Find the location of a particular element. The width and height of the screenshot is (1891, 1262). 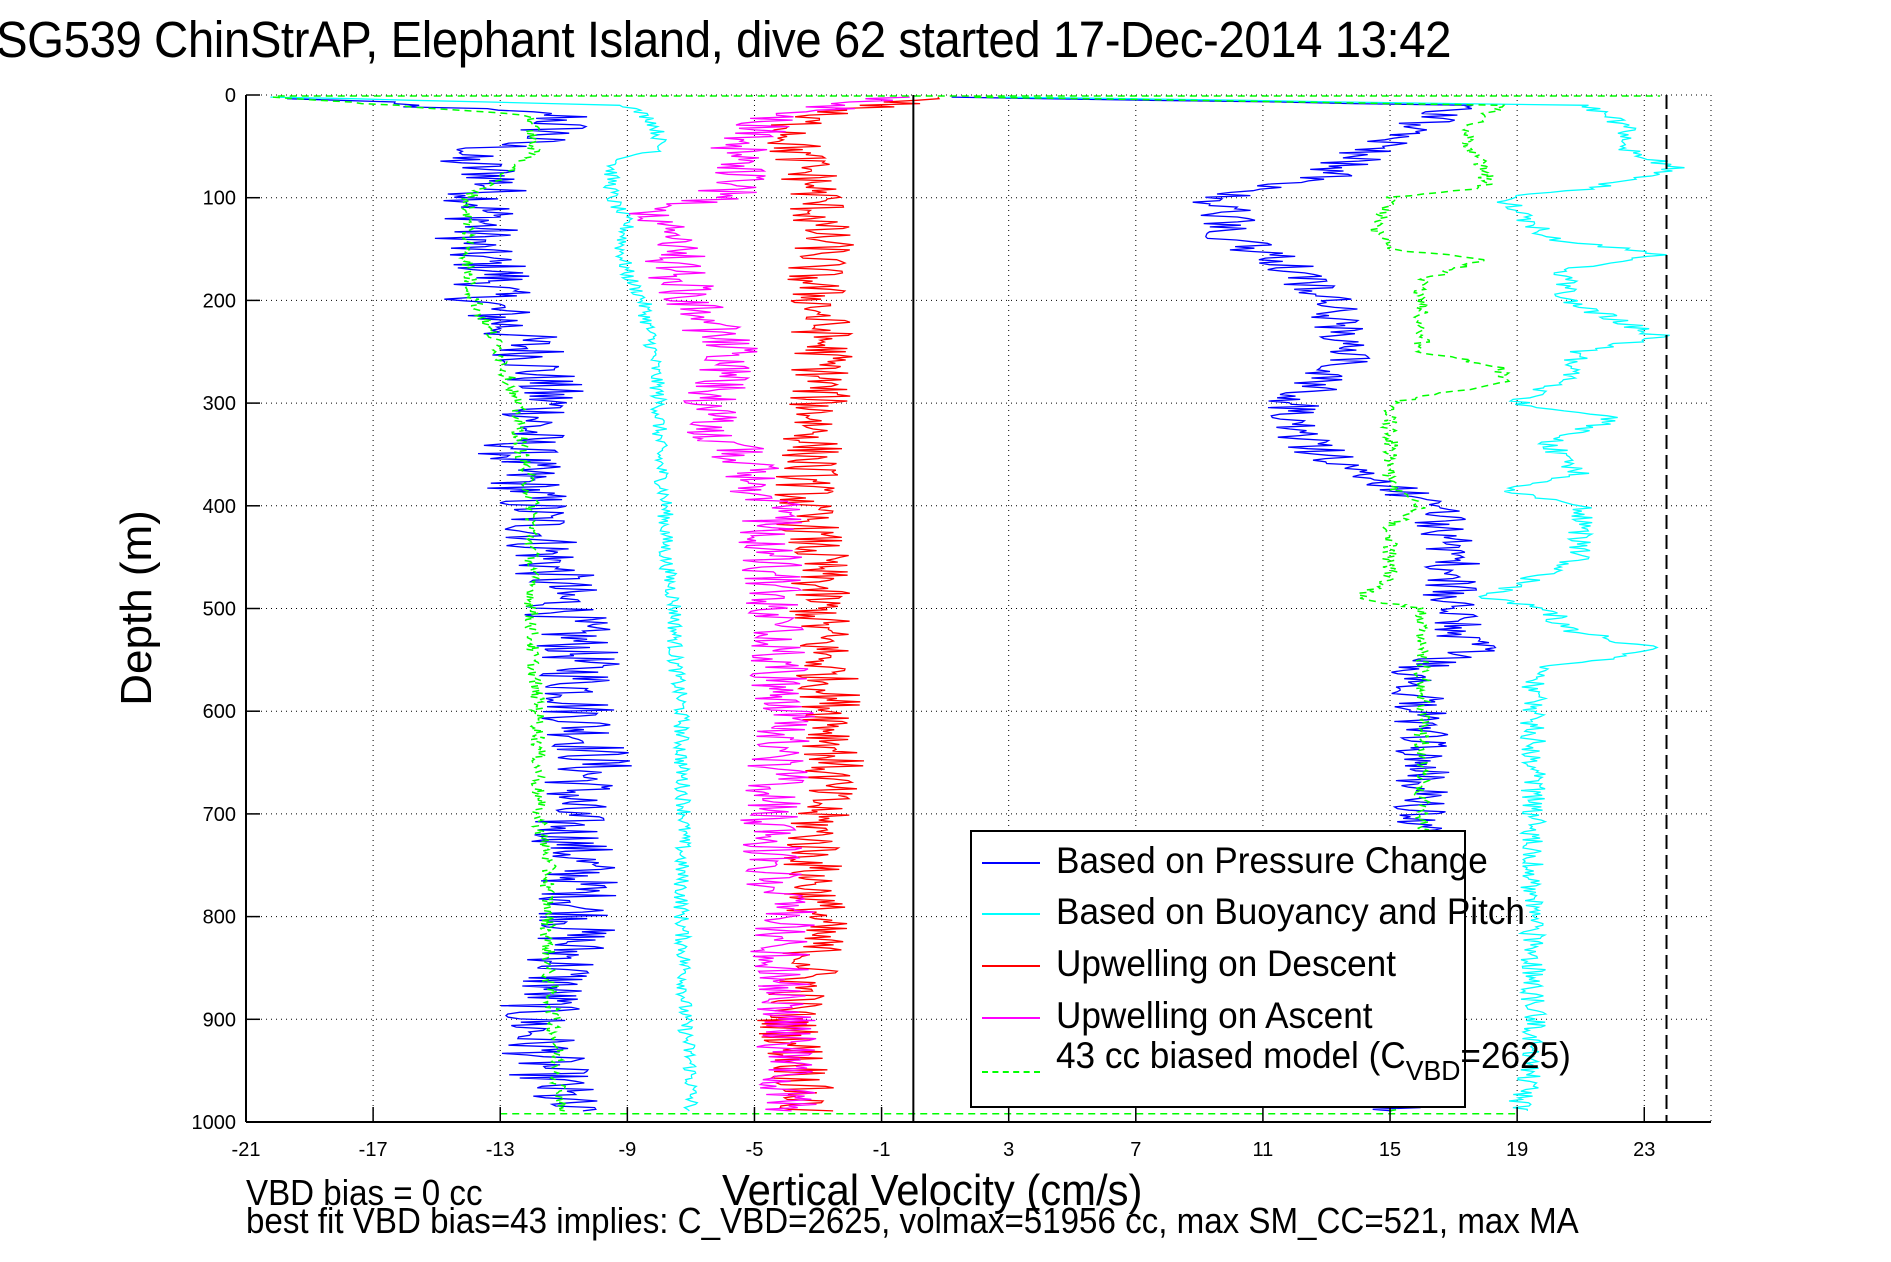

x-tick-label: -13 is located at coordinates (500, 1150).